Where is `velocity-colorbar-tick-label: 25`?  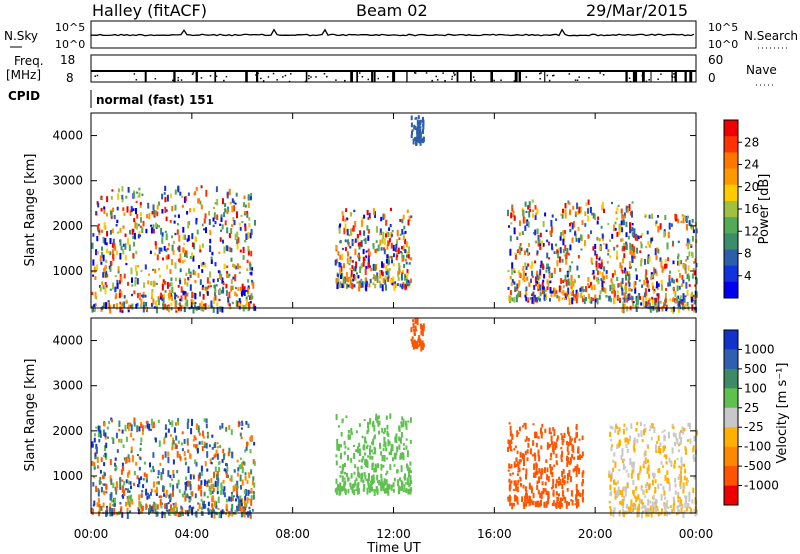
velocity-colorbar-tick-label: 25 is located at coordinates (751, 408).